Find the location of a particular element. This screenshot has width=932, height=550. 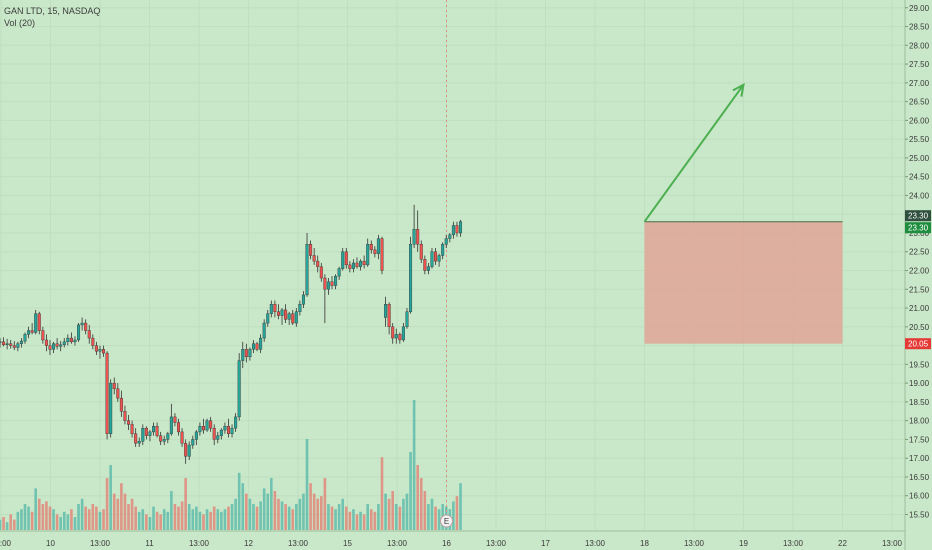

target-arrow is located at coordinates (694, 152).